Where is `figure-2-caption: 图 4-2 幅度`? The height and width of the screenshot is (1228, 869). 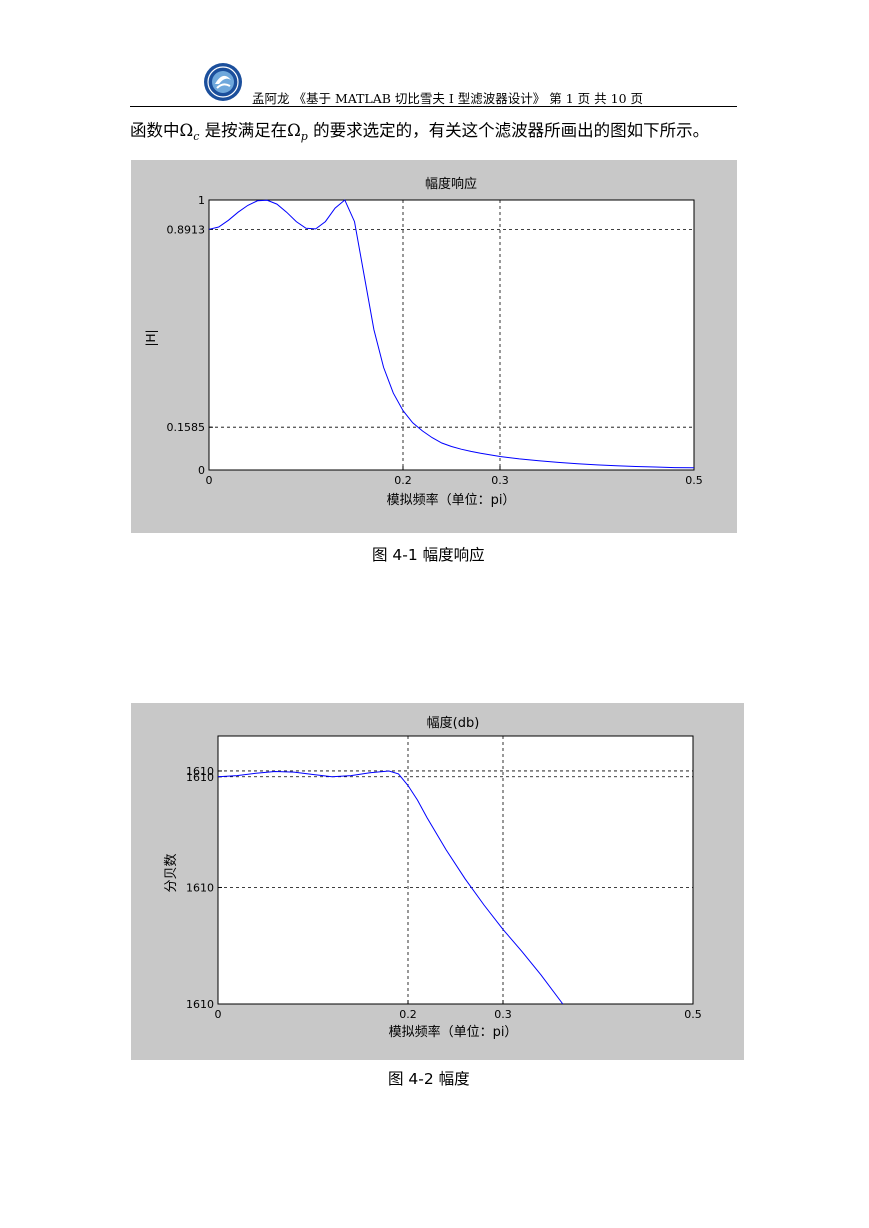
figure-2-caption: 图 4-2 幅度 is located at coordinates (429, 1079).